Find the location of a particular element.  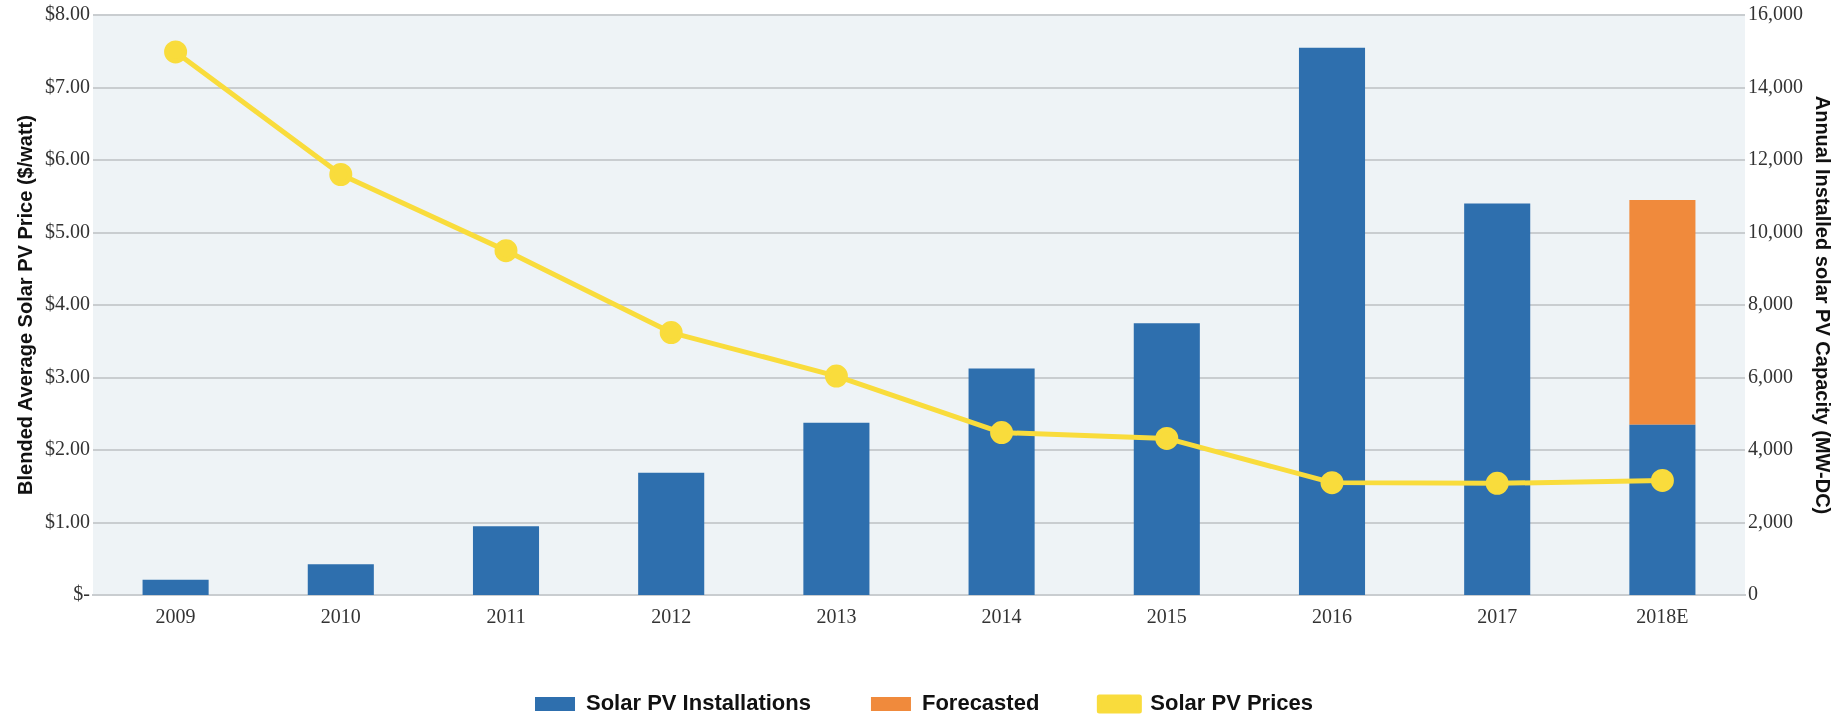

y2-tick-label: 16,000 is located at coordinates (1775, 13).